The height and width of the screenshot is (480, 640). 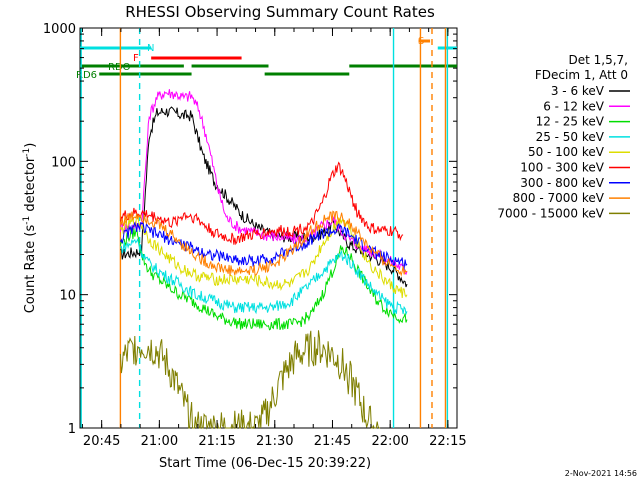 What do you see at coordinates (72, 429) in the screenshot?
I see `y-tick-label: 1` at bounding box center [72, 429].